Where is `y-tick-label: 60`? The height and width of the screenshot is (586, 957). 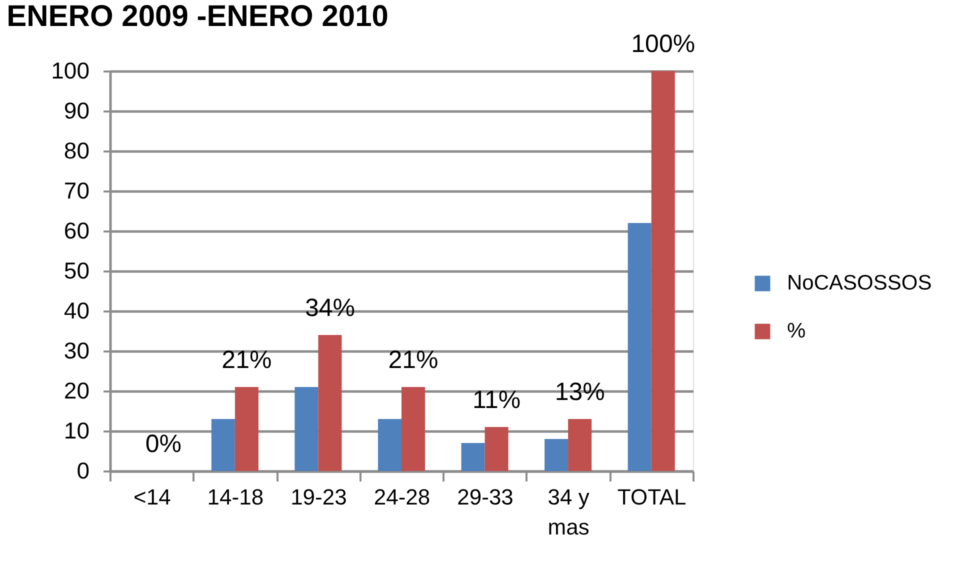
y-tick-label: 60 is located at coordinates (77, 231).